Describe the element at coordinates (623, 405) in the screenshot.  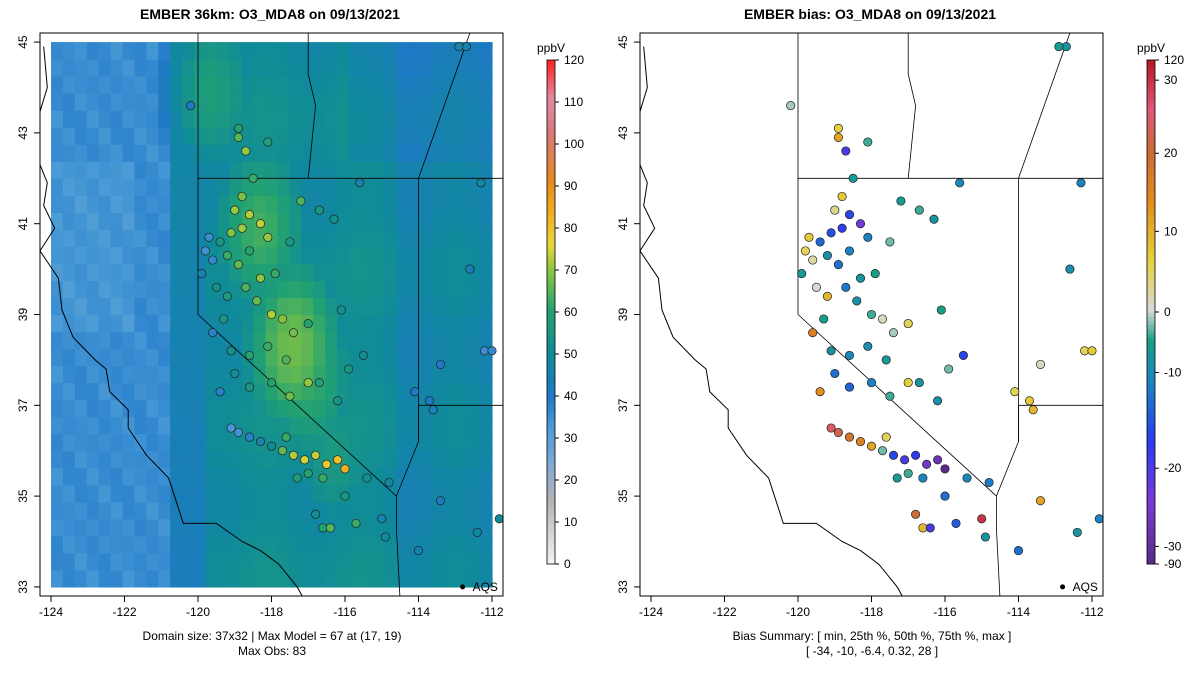
I see `y-tick-label: 37` at that location.